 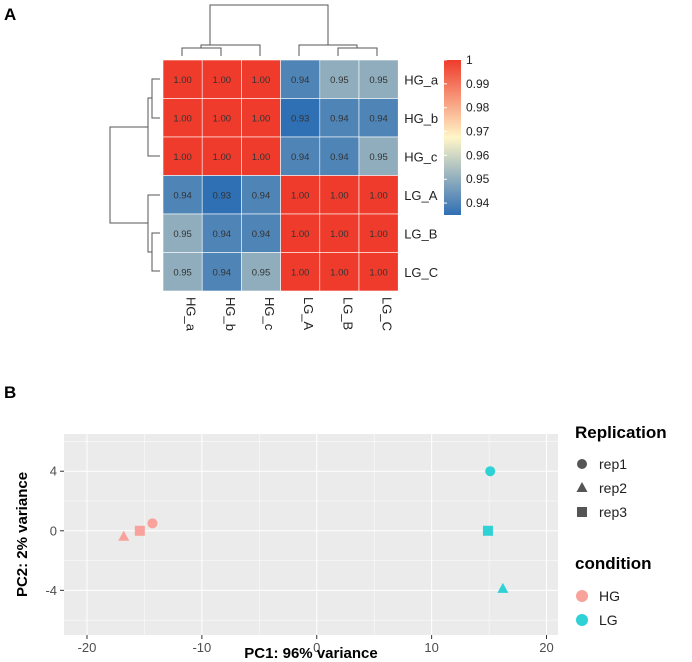 What do you see at coordinates (478, 203) in the screenshot?
I see `colorbar-tick-label: 0.94` at bounding box center [478, 203].